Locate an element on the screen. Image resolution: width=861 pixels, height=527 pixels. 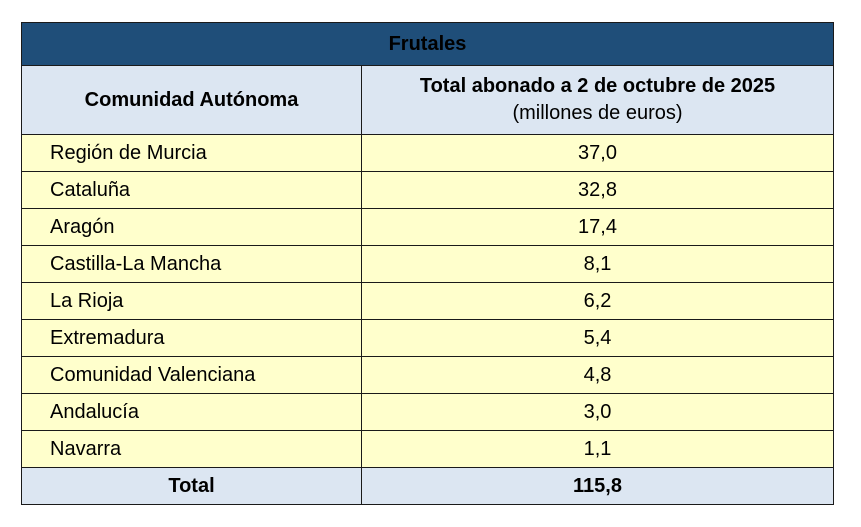
header-total-unit: (millones de euros) is located at coordinates (597, 113).